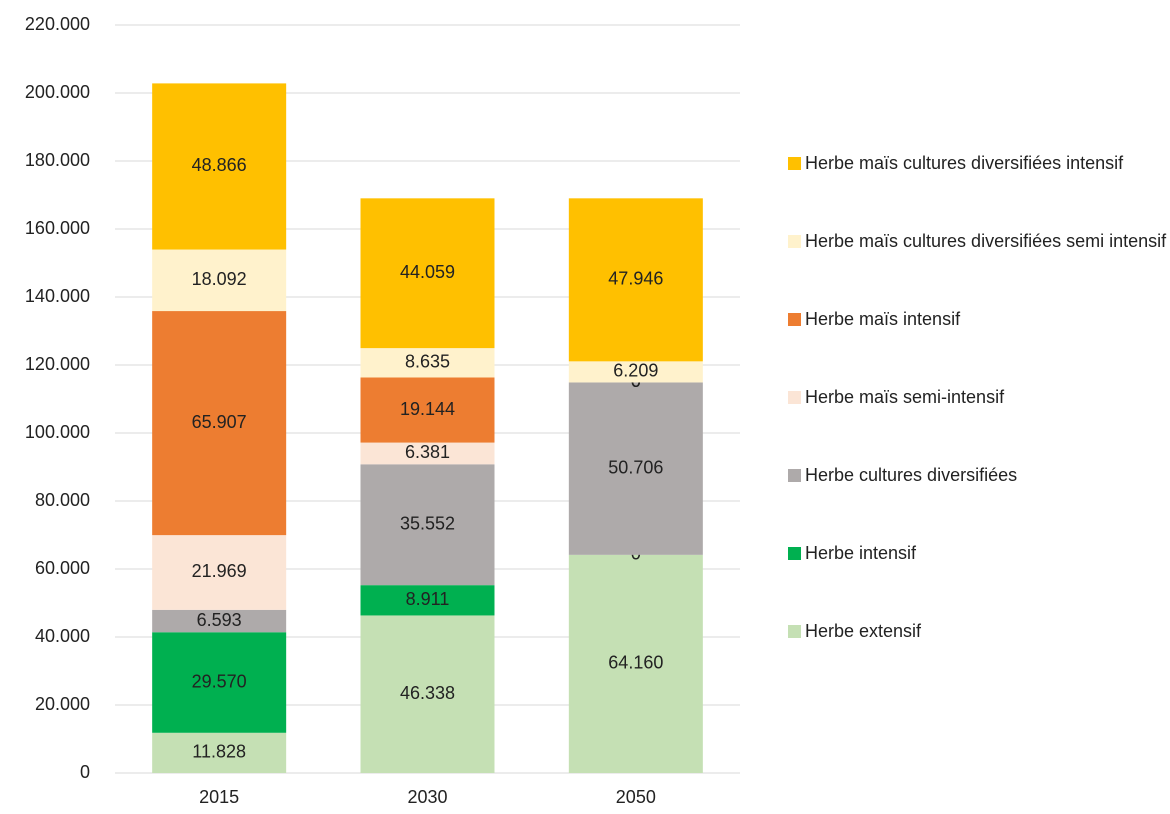 The image size is (1170, 814). What do you see at coordinates (57, 432) in the screenshot?
I see `y-tick-label: 100.000` at bounding box center [57, 432].